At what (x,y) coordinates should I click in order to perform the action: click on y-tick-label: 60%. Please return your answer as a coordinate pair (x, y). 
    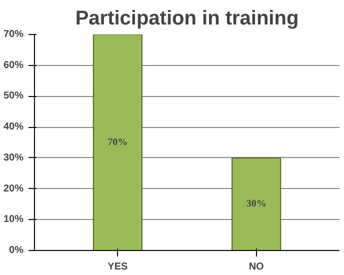
    Looking at the image, I should click on (13, 65).